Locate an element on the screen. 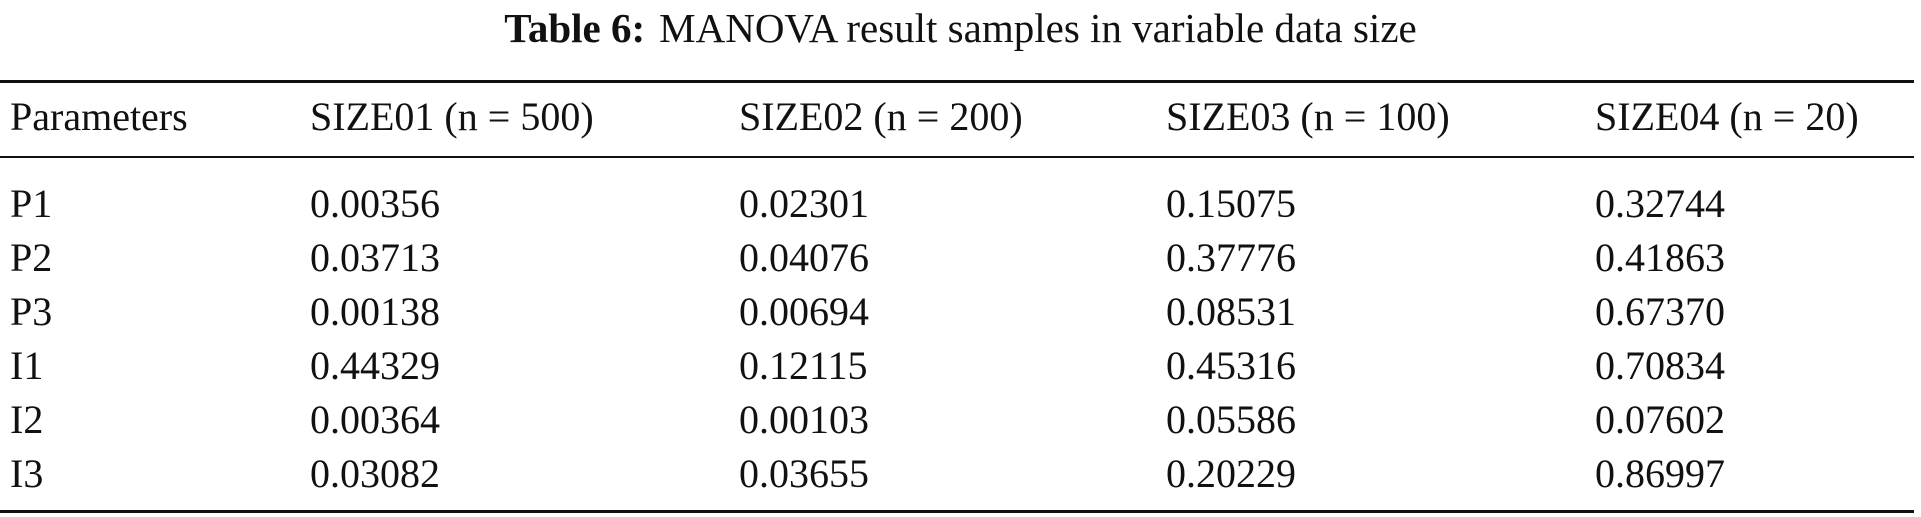 The height and width of the screenshot is (517, 1921). header-cell: SIZE03 (n = 100) is located at coordinates (1308, 116).